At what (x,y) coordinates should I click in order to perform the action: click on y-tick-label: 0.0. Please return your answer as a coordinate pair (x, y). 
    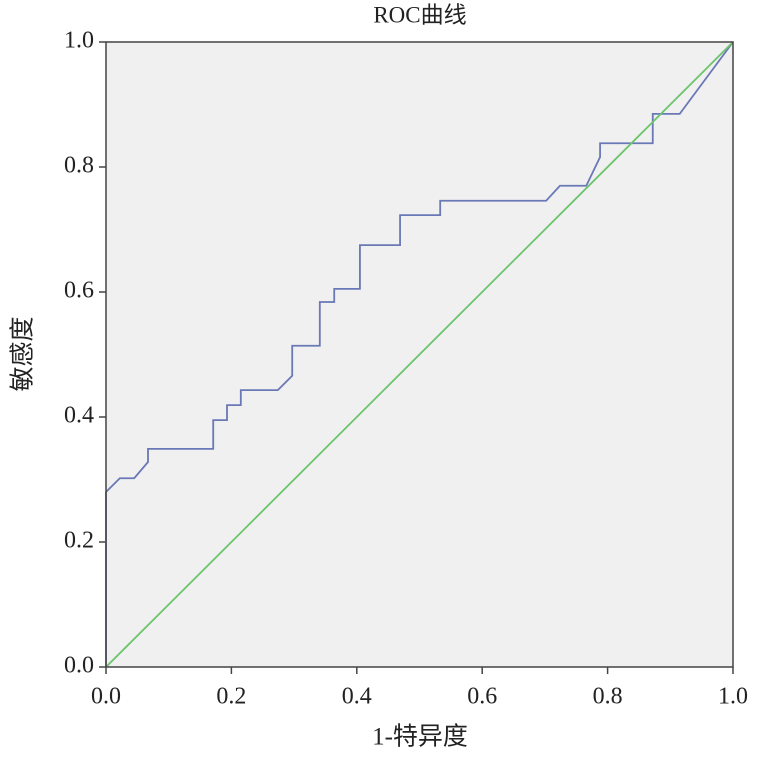
    Looking at the image, I should click on (79, 666).